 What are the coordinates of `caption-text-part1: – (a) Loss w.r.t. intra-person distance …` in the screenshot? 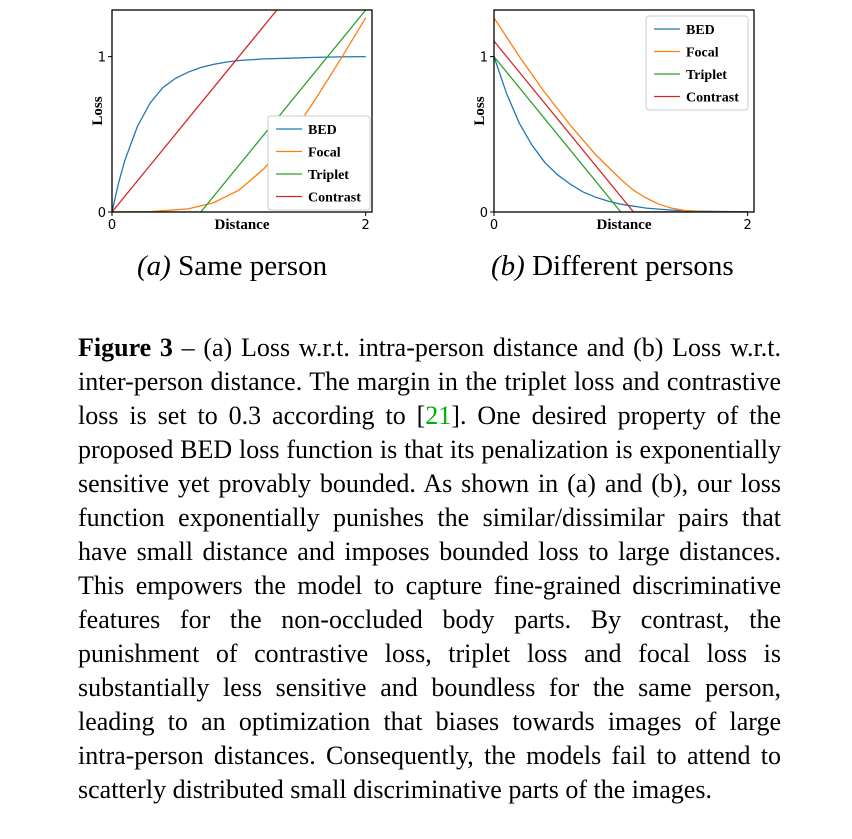 It's located at (429, 381).